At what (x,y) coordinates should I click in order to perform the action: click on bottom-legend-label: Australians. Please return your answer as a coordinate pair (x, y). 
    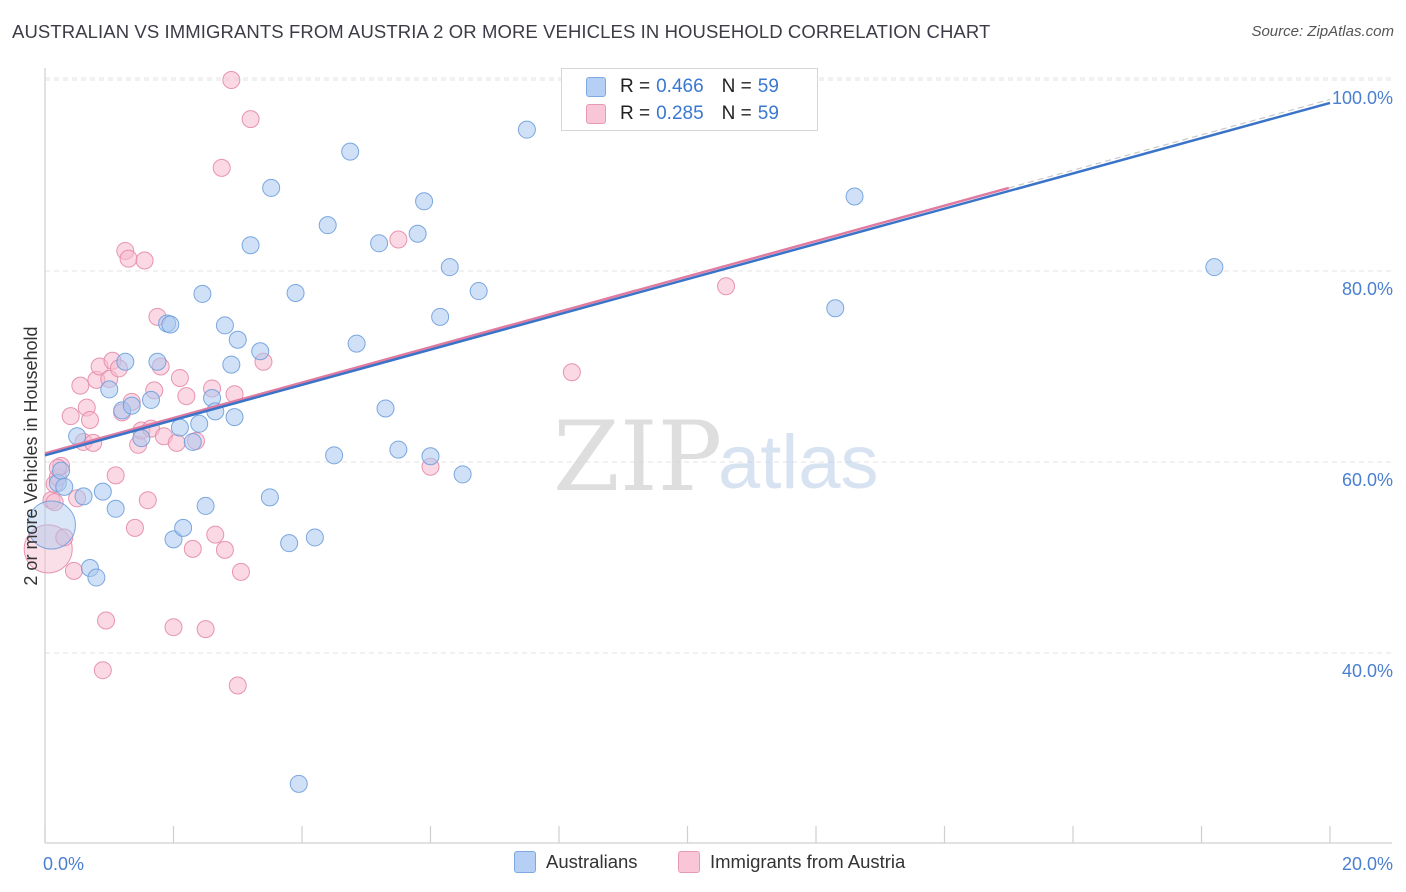
    Looking at the image, I should click on (592, 861).